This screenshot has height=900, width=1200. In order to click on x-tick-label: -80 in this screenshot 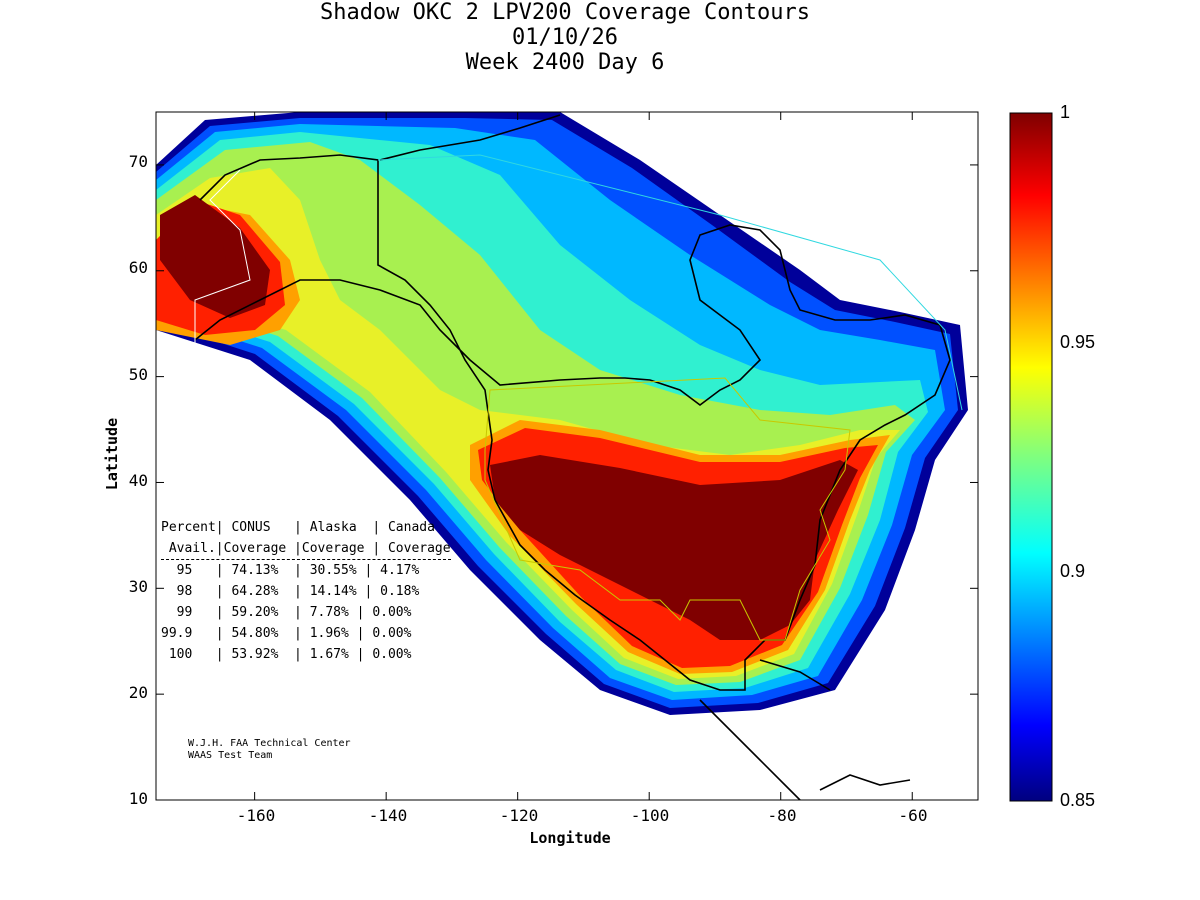, I will do `click(782, 815)`.